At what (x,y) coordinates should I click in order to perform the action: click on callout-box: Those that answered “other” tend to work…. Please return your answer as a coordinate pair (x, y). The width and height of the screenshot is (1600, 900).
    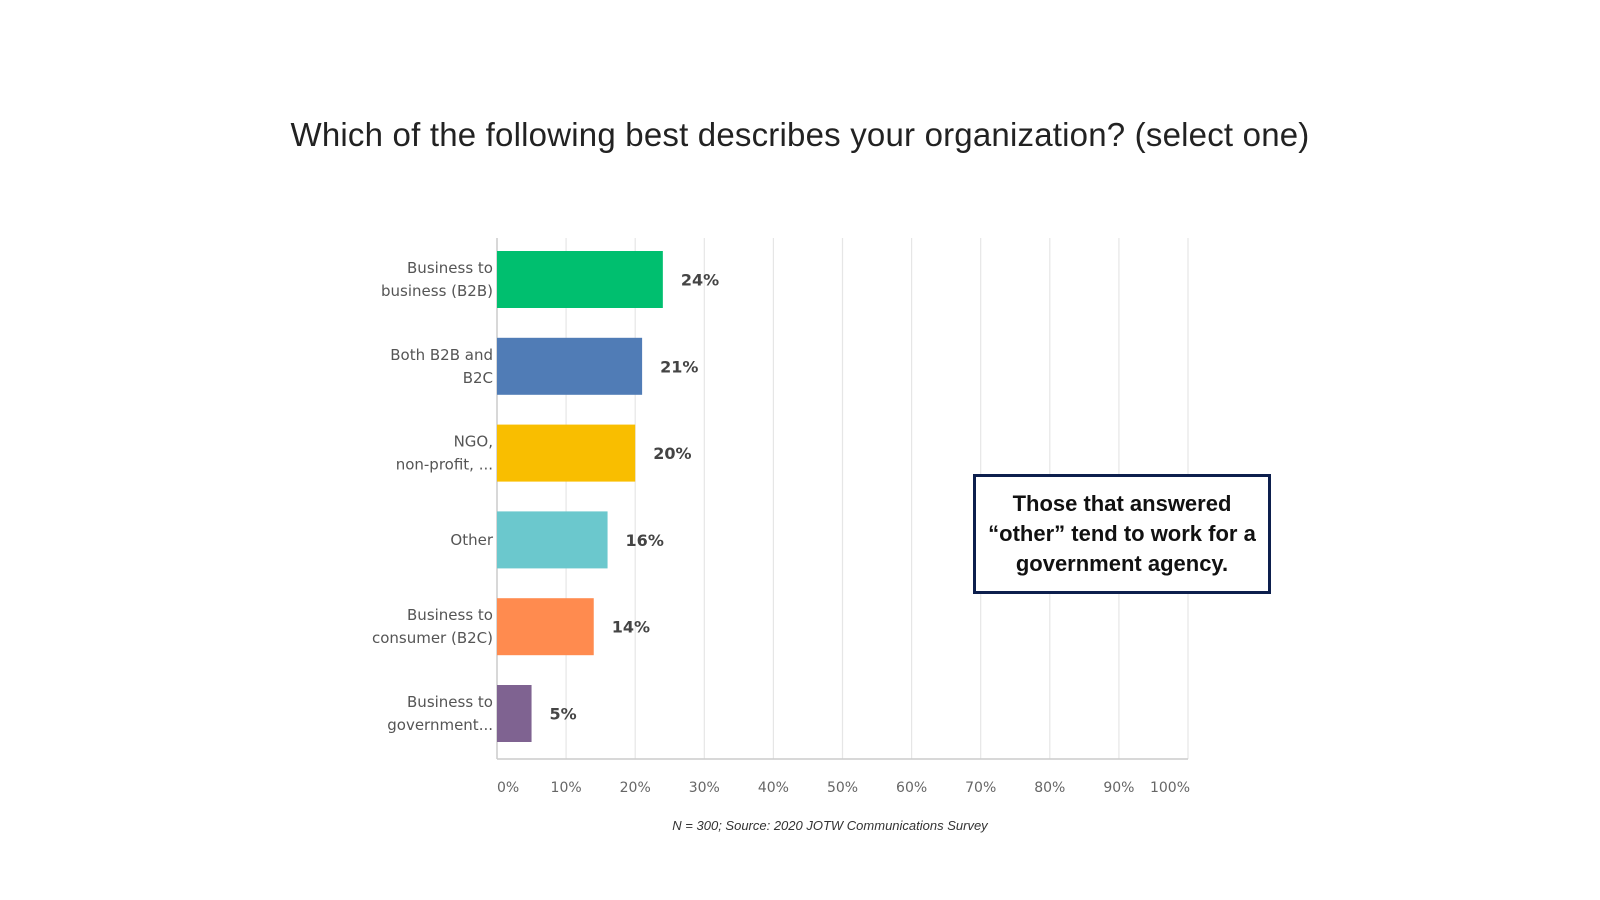
    Looking at the image, I should click on (1122, 534).